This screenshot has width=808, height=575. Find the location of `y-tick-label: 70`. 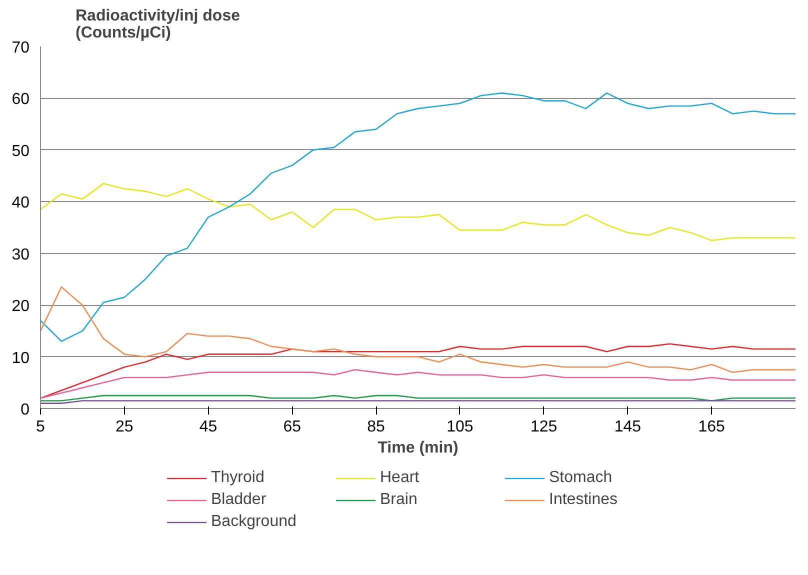

y-tick-label: 70 is located at coordinates (21, 48).